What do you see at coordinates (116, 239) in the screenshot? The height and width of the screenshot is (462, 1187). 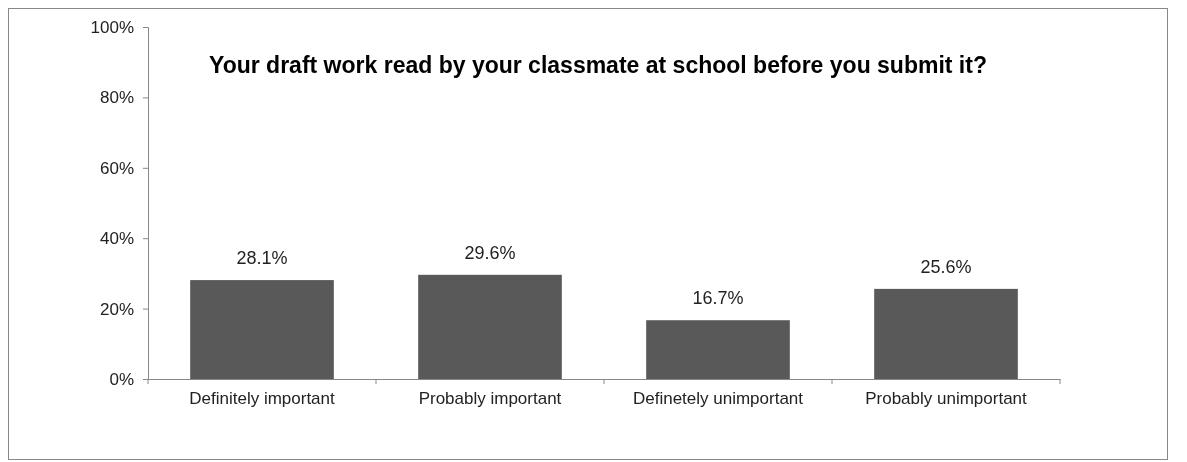 I see `y-tick-label: 40%` at bounding box center [116, 239].